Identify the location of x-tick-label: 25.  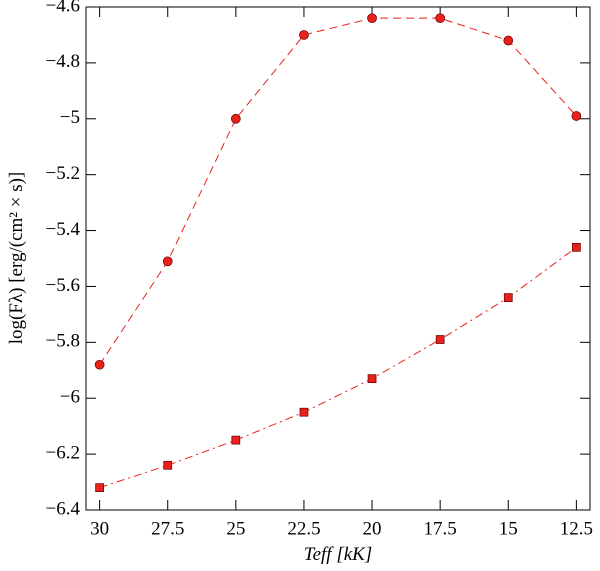
(235, 528).